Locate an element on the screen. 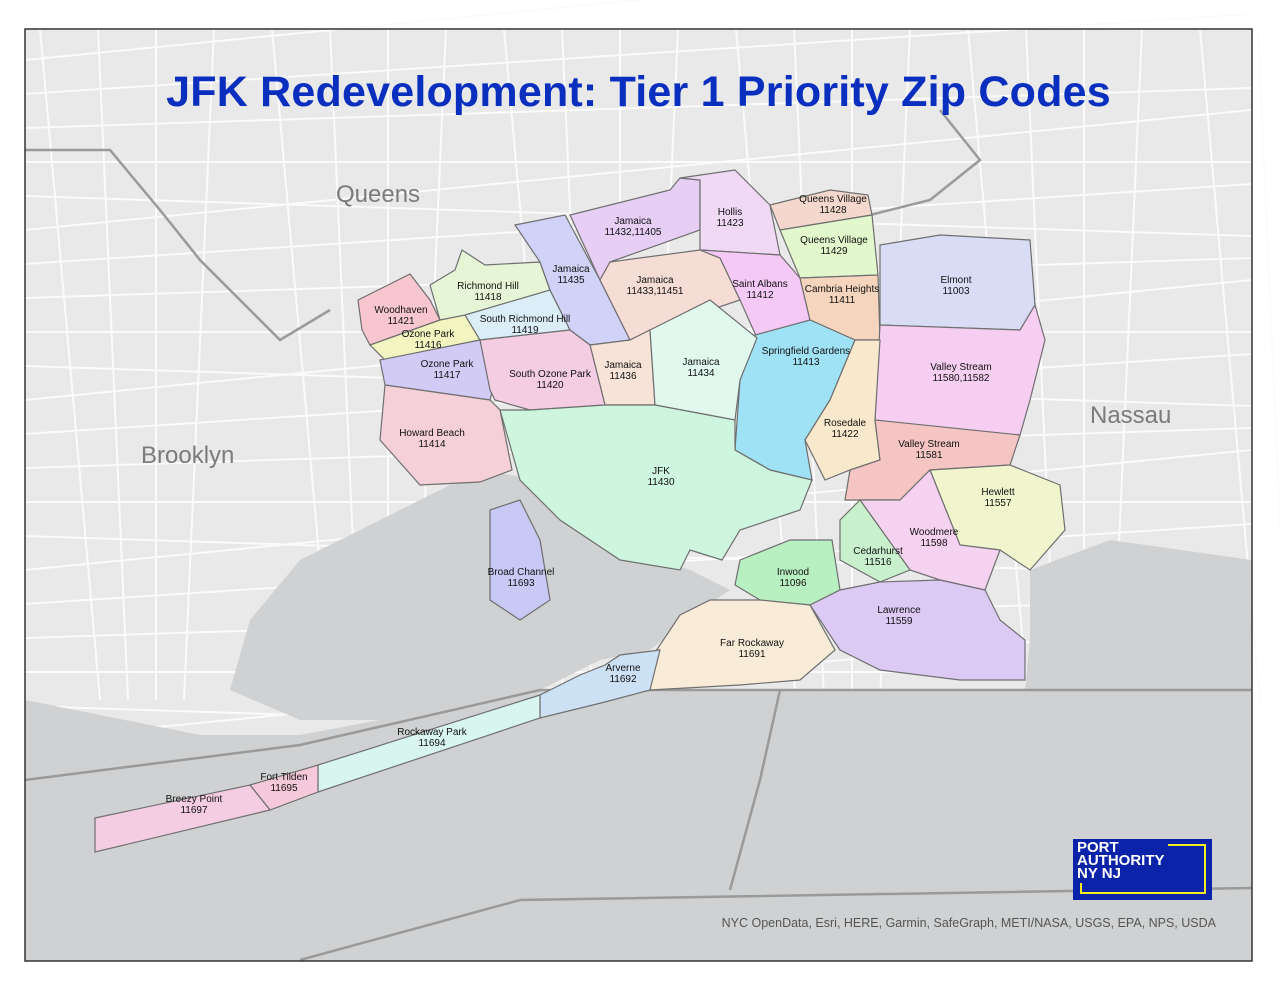  zone-zip: 11697 is located at coordinates (194, 810).